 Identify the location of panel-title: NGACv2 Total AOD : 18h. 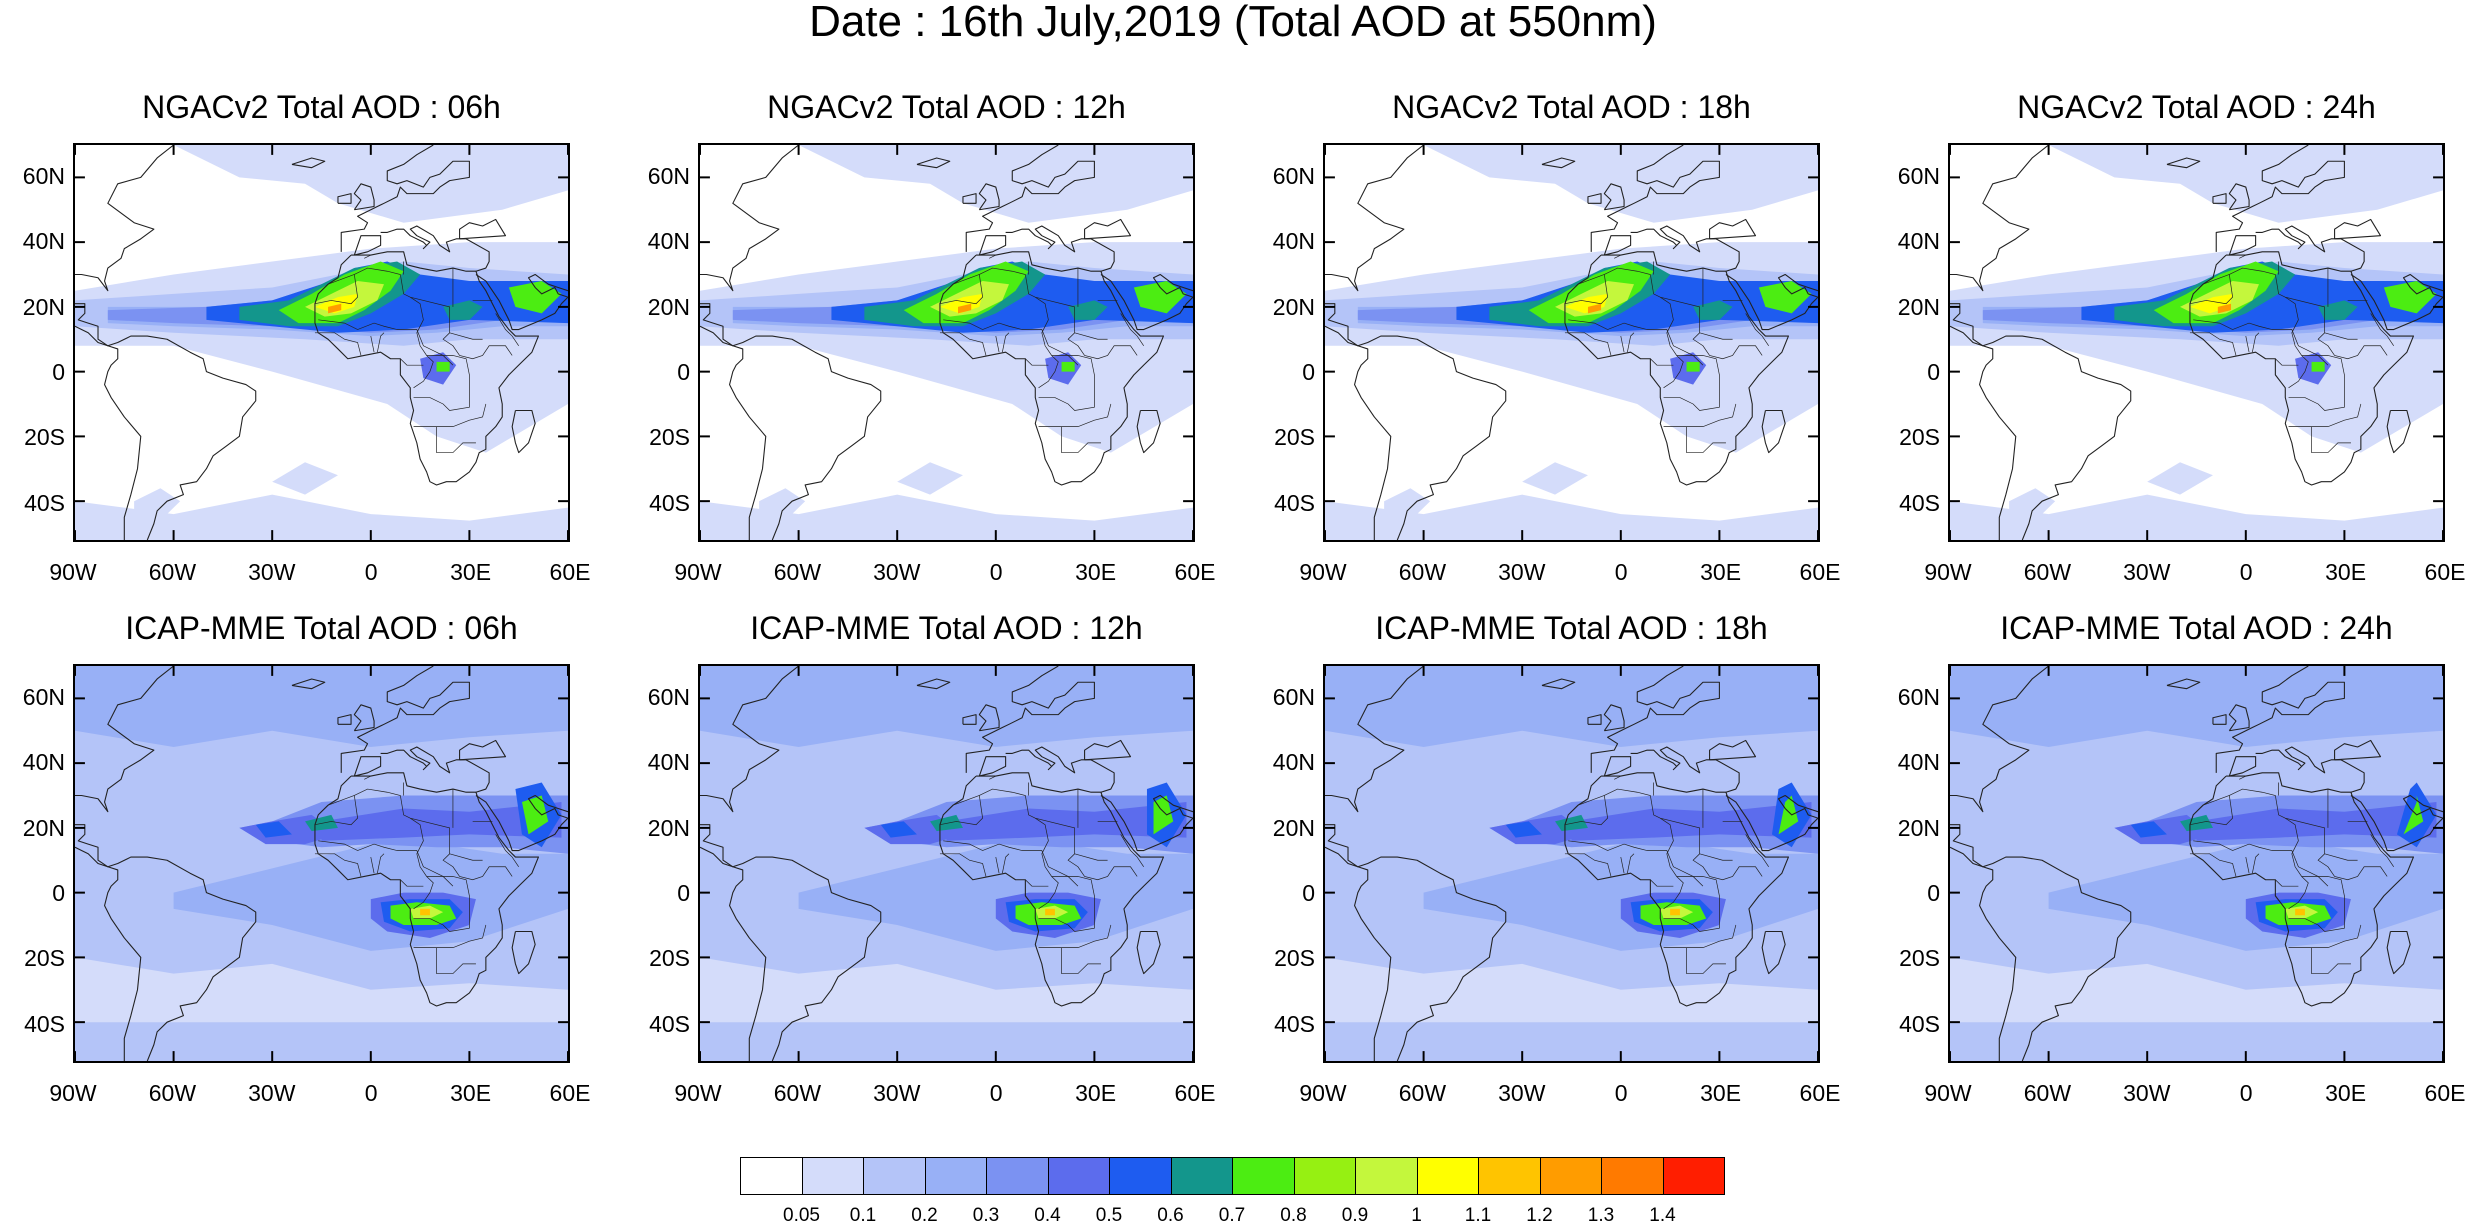
(1572, 107).